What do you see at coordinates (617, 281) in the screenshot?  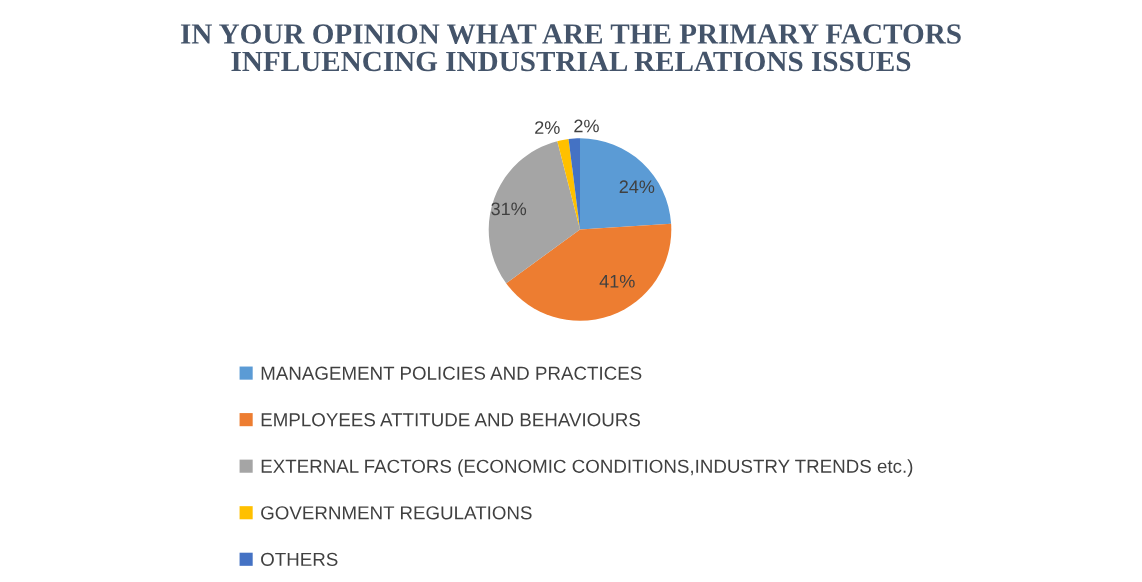 I see `data-label: 41%` at bounding box center [617, 281].